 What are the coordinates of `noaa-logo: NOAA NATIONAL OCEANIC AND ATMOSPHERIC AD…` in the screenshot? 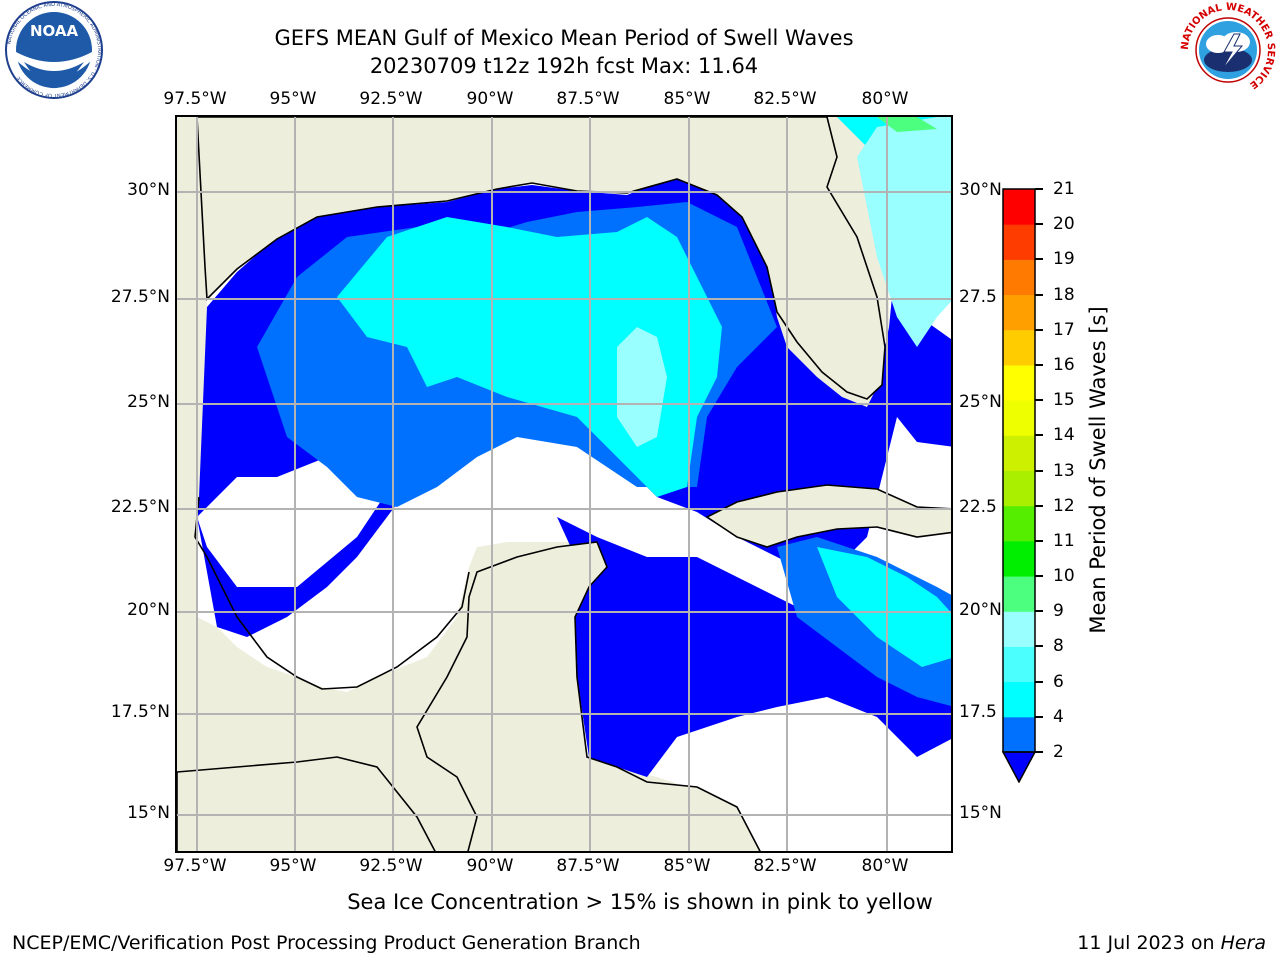 It's located at (54, 50).